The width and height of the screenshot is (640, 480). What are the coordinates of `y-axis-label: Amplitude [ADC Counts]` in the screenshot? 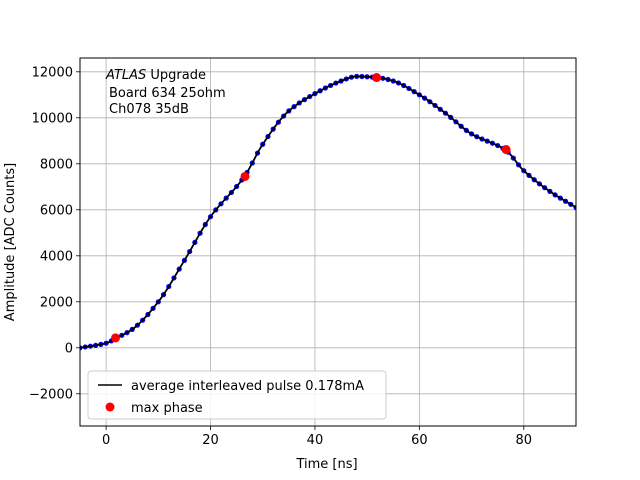 It's located at (10, 242).